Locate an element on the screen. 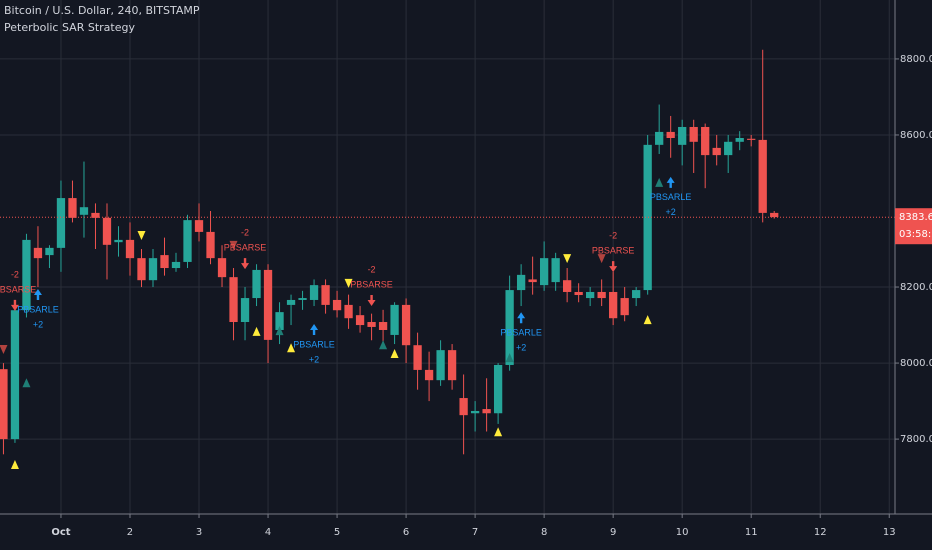 Image resolution: width=932 pixels, height=550 pixels. x-tick-label: 6 is located at coordinates (406, 532).